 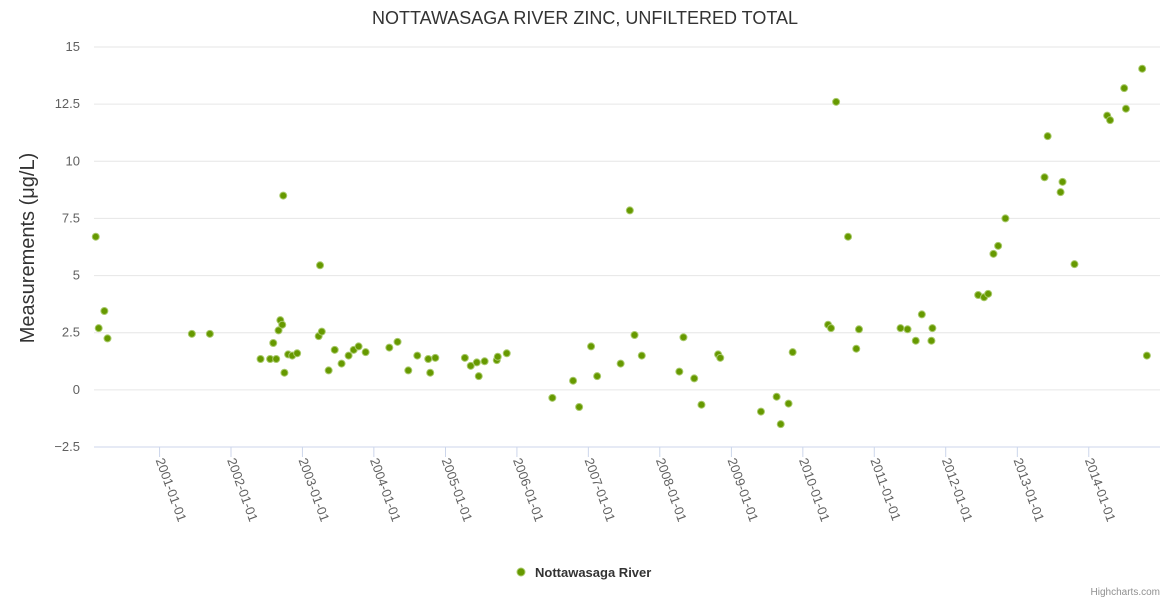 What do you see at coordinates (76, 389) in the screenshot?
I see `y-tick-label: 0` at bounding box center [76, 389].